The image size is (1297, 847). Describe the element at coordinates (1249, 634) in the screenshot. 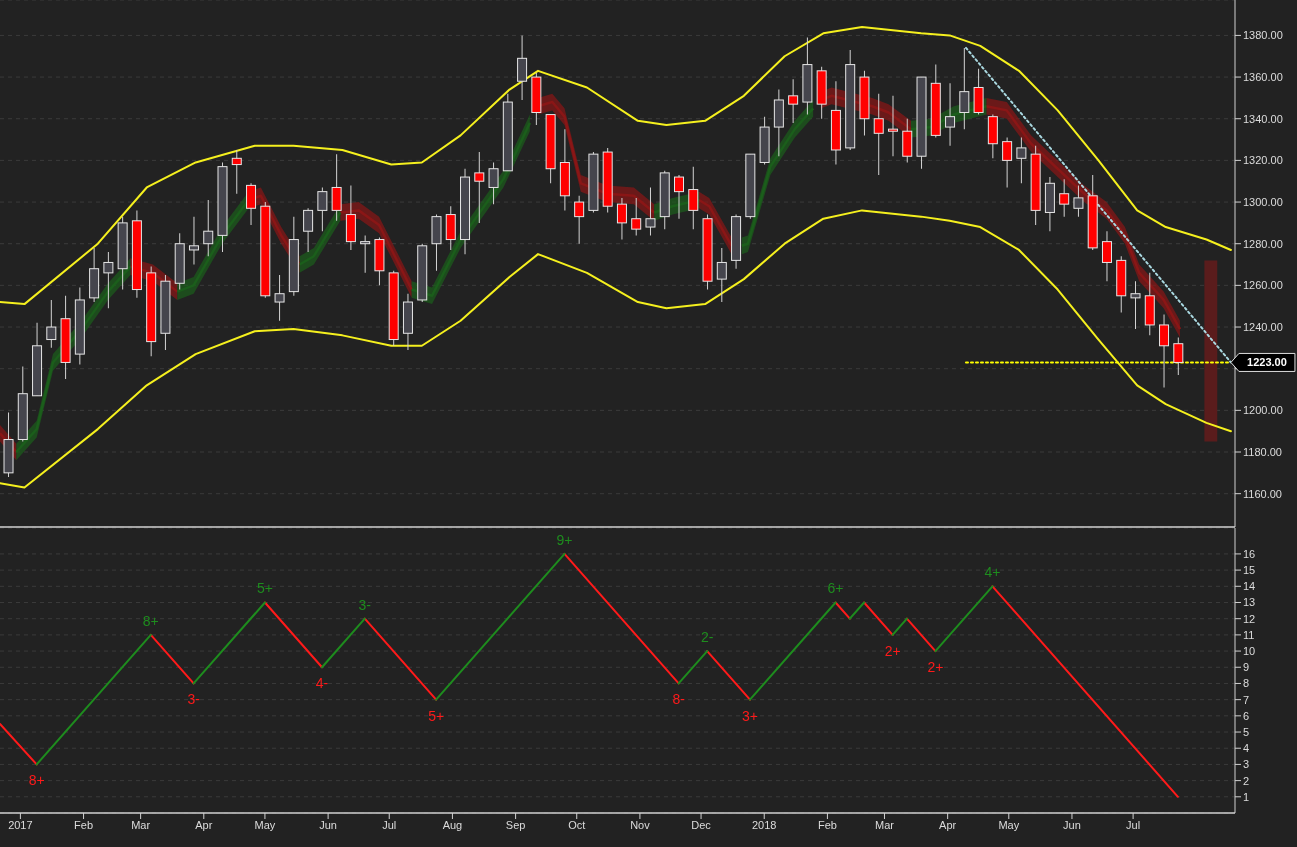

I see `y-tick-label: 11` at that location.